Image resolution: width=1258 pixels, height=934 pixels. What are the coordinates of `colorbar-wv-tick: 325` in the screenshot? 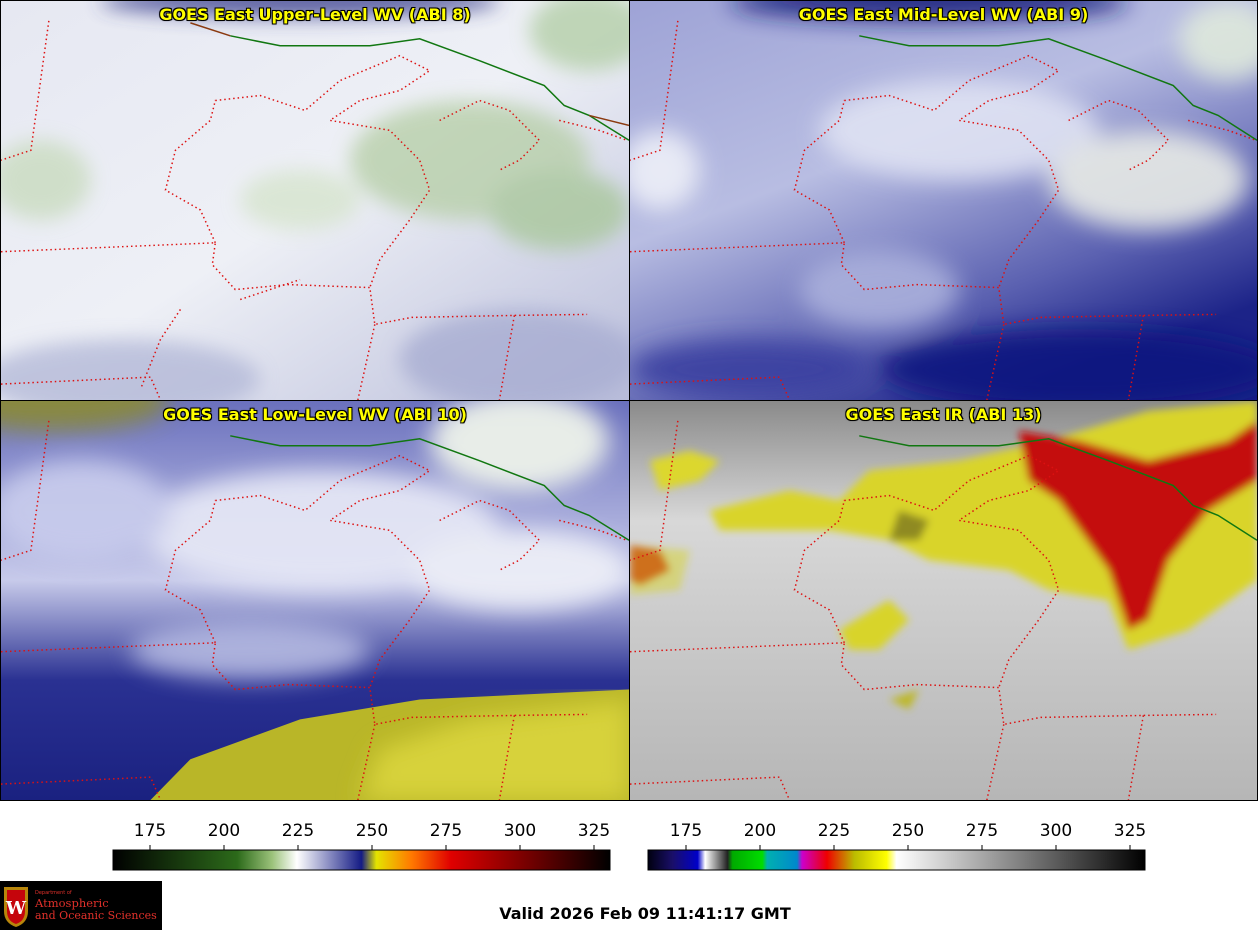 It's located at (594, 831).